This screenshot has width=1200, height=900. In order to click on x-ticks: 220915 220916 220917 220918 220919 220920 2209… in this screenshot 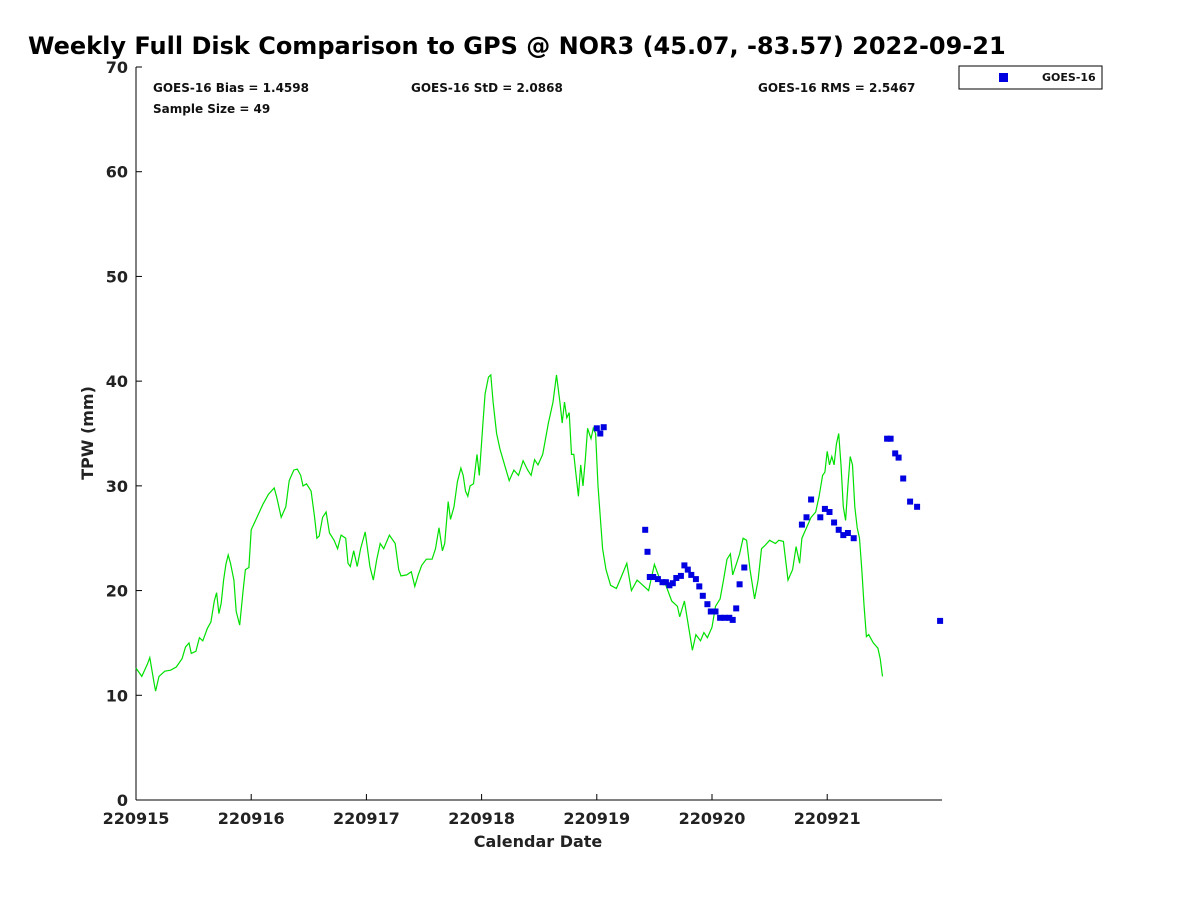, I will do `click(482, 811)`.